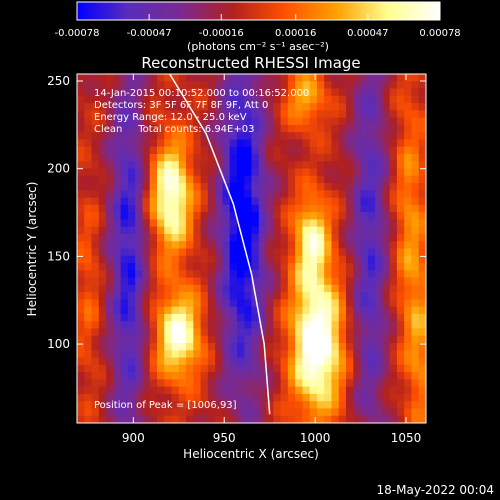  What do you see at coordinates (258, 11) in the screenshot?
I see `colorbar` at bounding box center [258, 11].